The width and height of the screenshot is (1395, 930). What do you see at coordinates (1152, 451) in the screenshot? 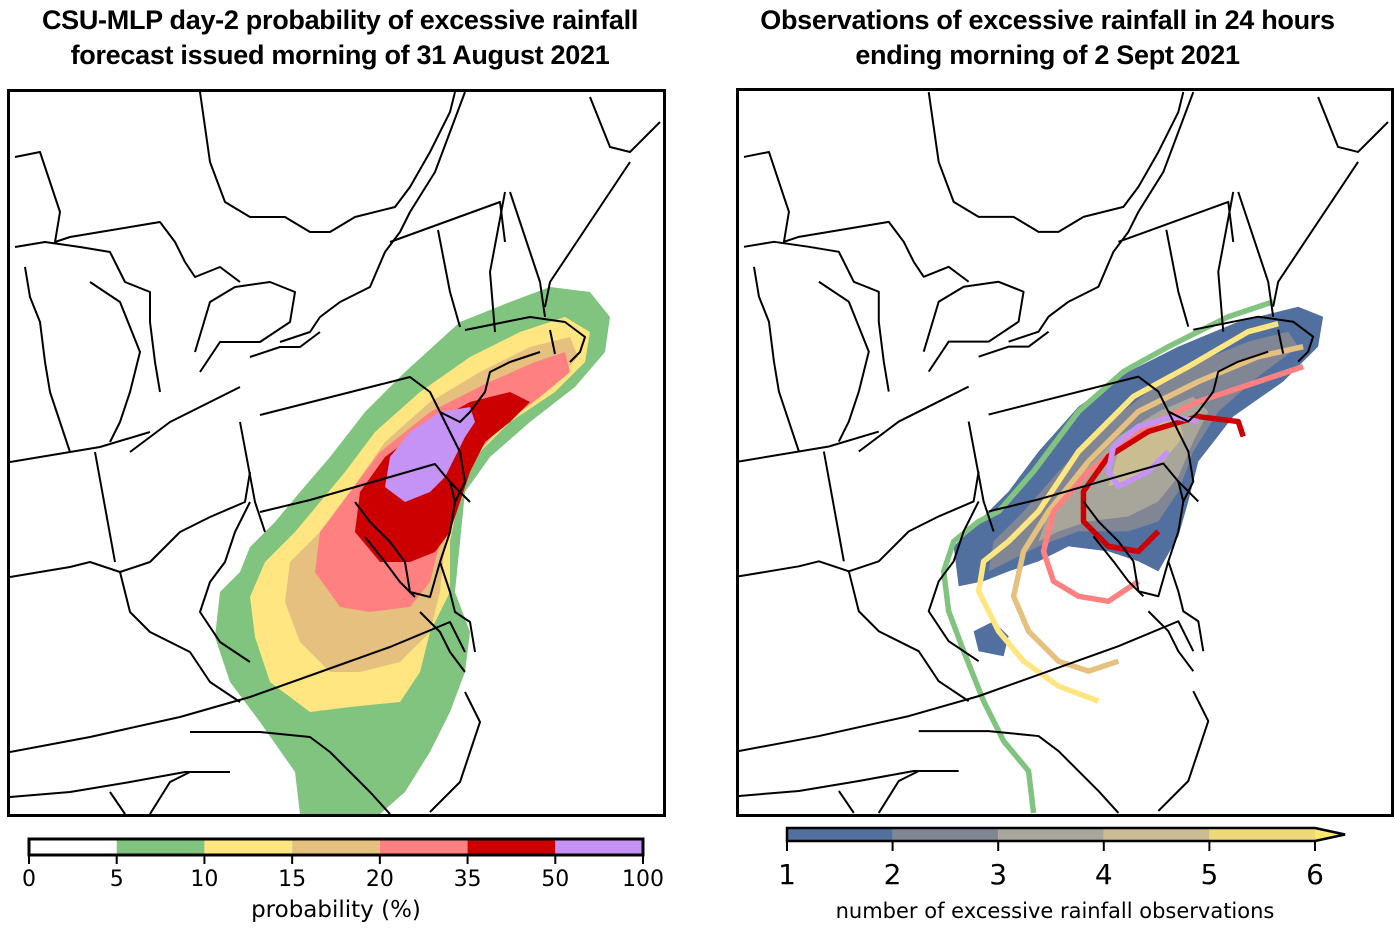
I see `forecast-contour-50pct` at bounding box center [1152, 451].